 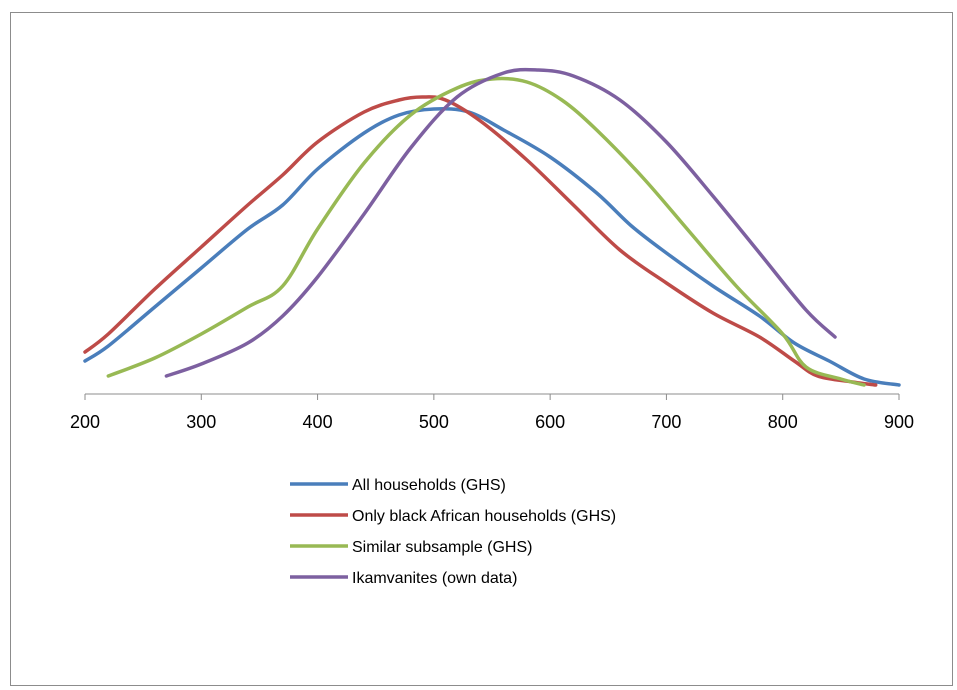 I want to click on legend-label-3: Ikamvanites (own data), so click(x=434, y=578).